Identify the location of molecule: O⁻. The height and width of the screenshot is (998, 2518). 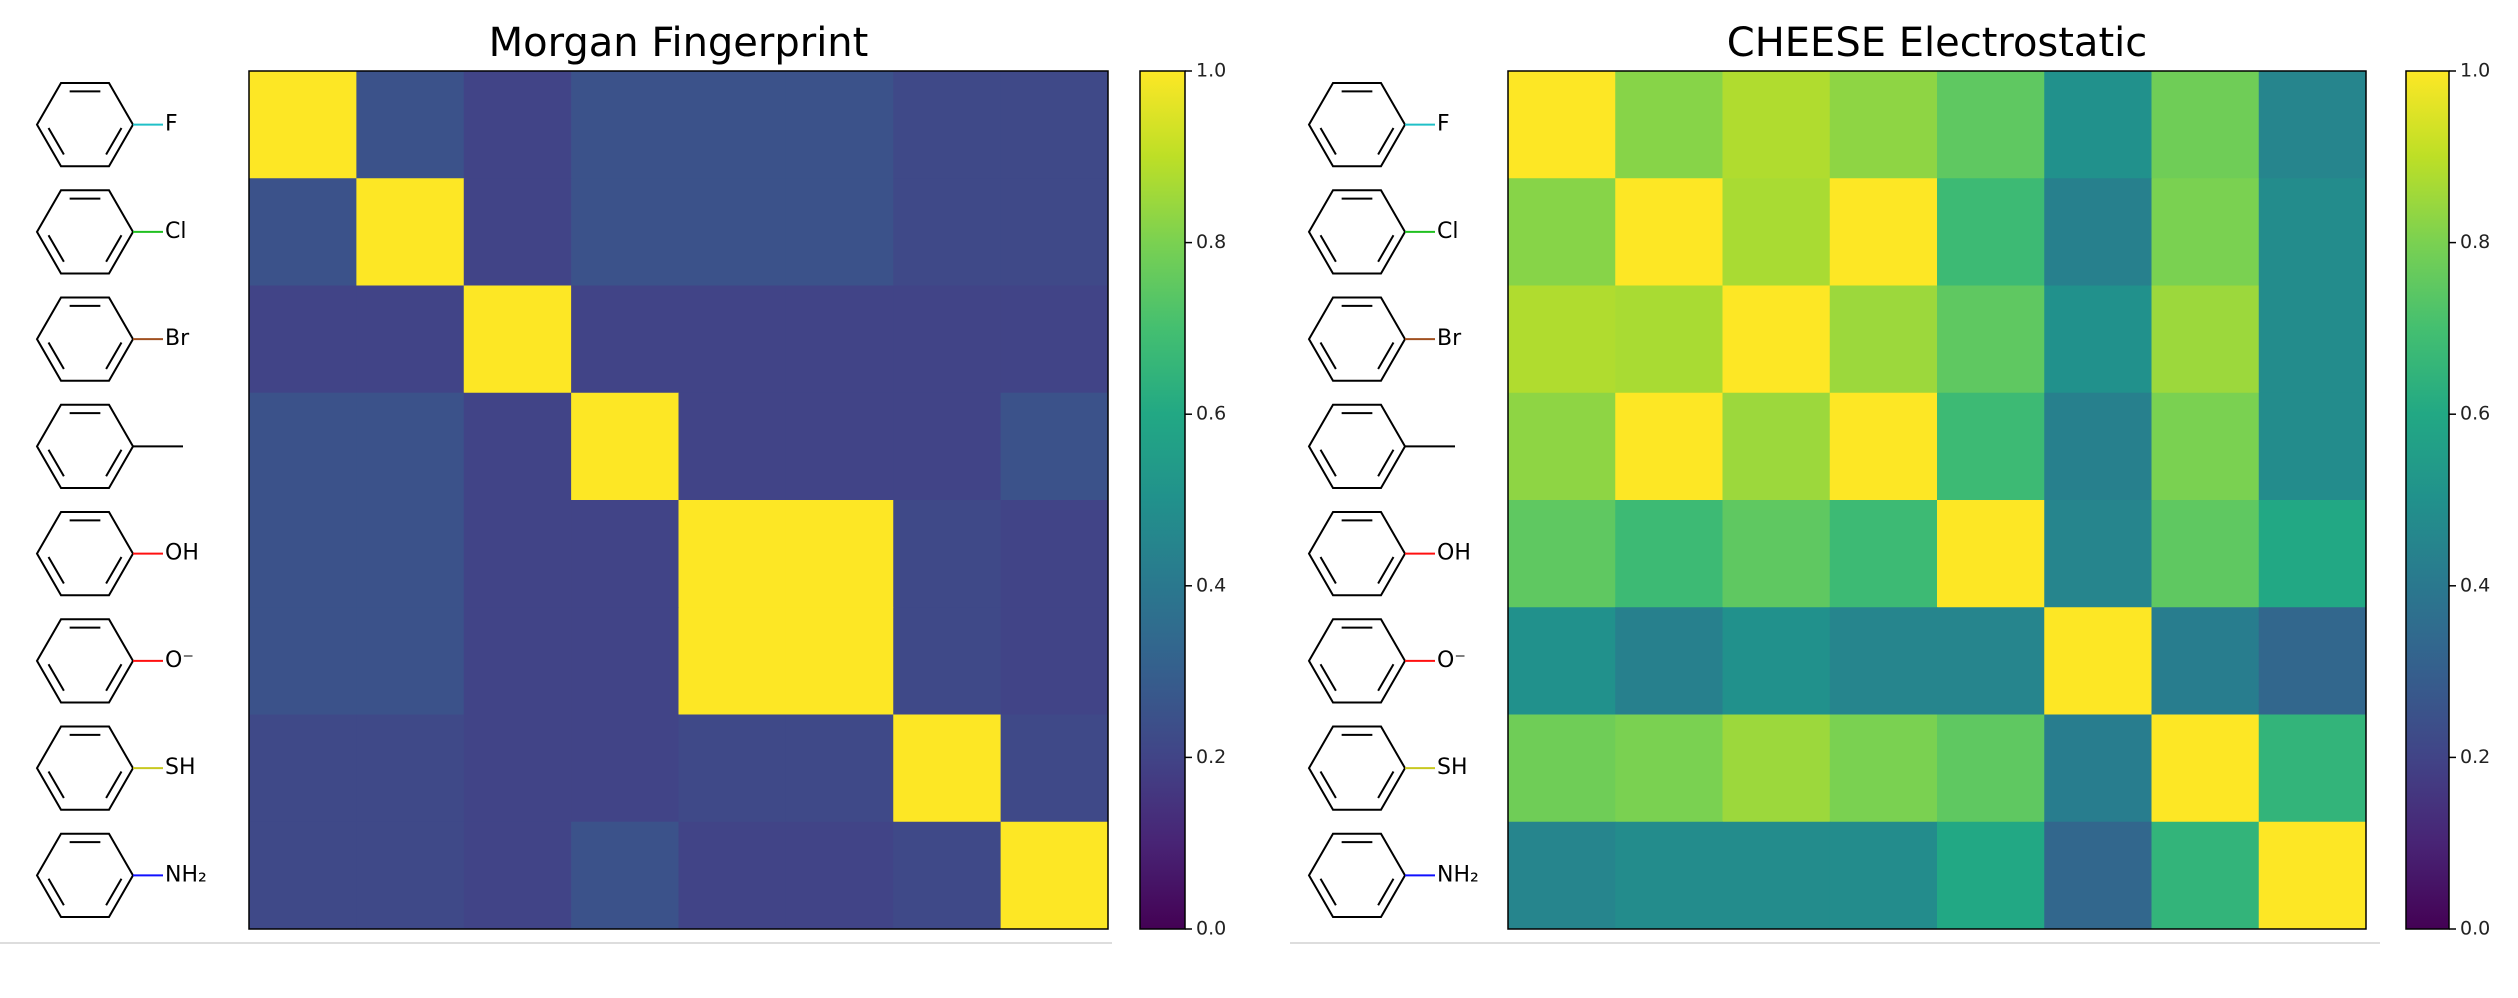
(114, 661).